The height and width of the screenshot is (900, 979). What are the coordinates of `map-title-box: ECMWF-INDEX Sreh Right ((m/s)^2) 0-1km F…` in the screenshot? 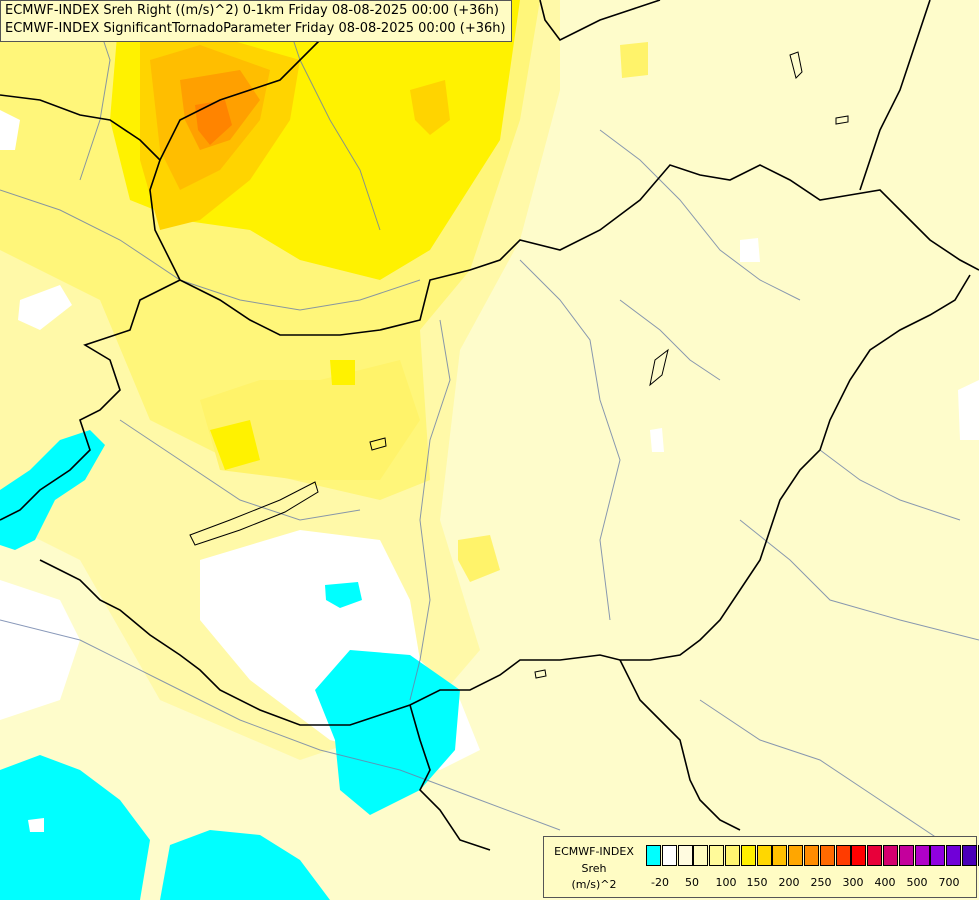 It's located at (256, 21).